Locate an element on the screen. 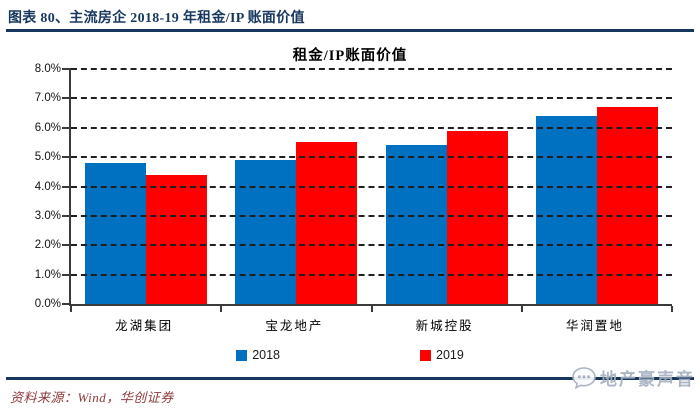 Image resolution: width=700 pixels, height=414 pixels. y-tick-label: 8.0% is located at coordinates (47, 69).